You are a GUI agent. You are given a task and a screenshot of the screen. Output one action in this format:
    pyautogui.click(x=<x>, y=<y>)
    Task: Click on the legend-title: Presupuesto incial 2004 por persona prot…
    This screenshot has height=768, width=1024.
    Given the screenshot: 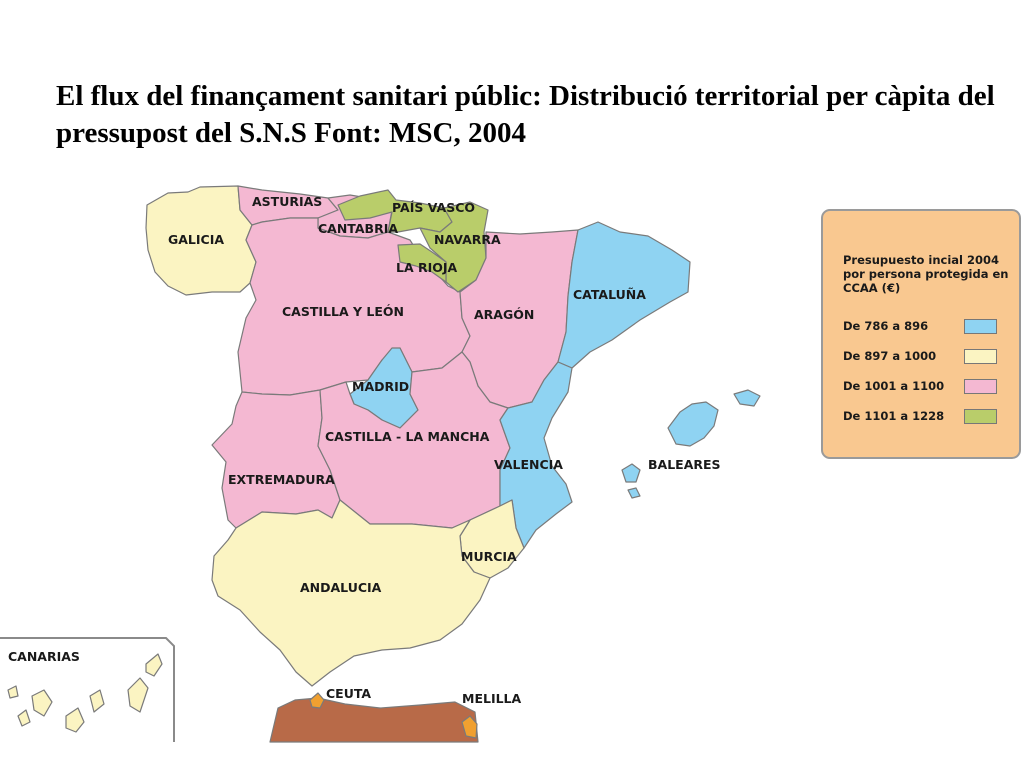 What is the action you would take?
    pyautogui.click(x=926, y=274)
    